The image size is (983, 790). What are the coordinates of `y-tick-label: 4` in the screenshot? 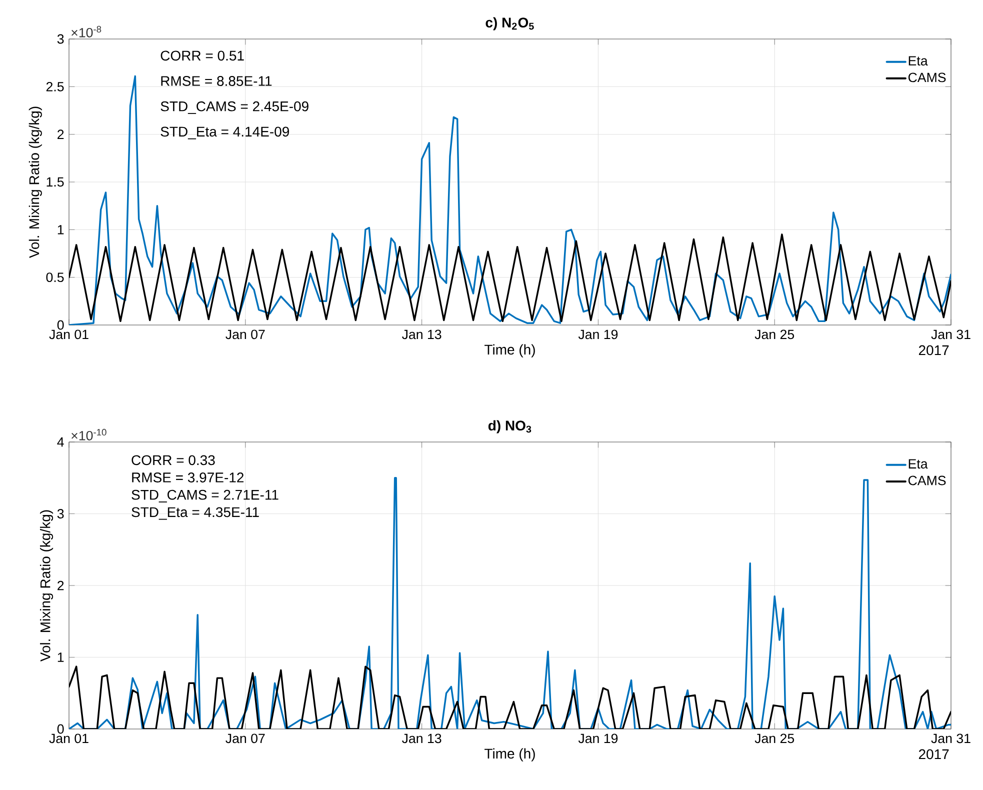 It's located at (60, 442).